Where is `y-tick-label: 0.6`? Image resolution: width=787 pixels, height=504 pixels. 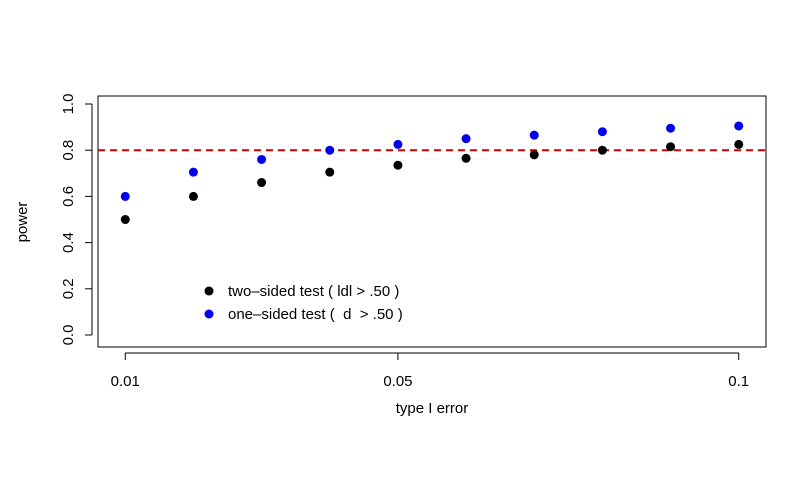
y-tick-label: 0.6 is located at coordinates (68, 196).